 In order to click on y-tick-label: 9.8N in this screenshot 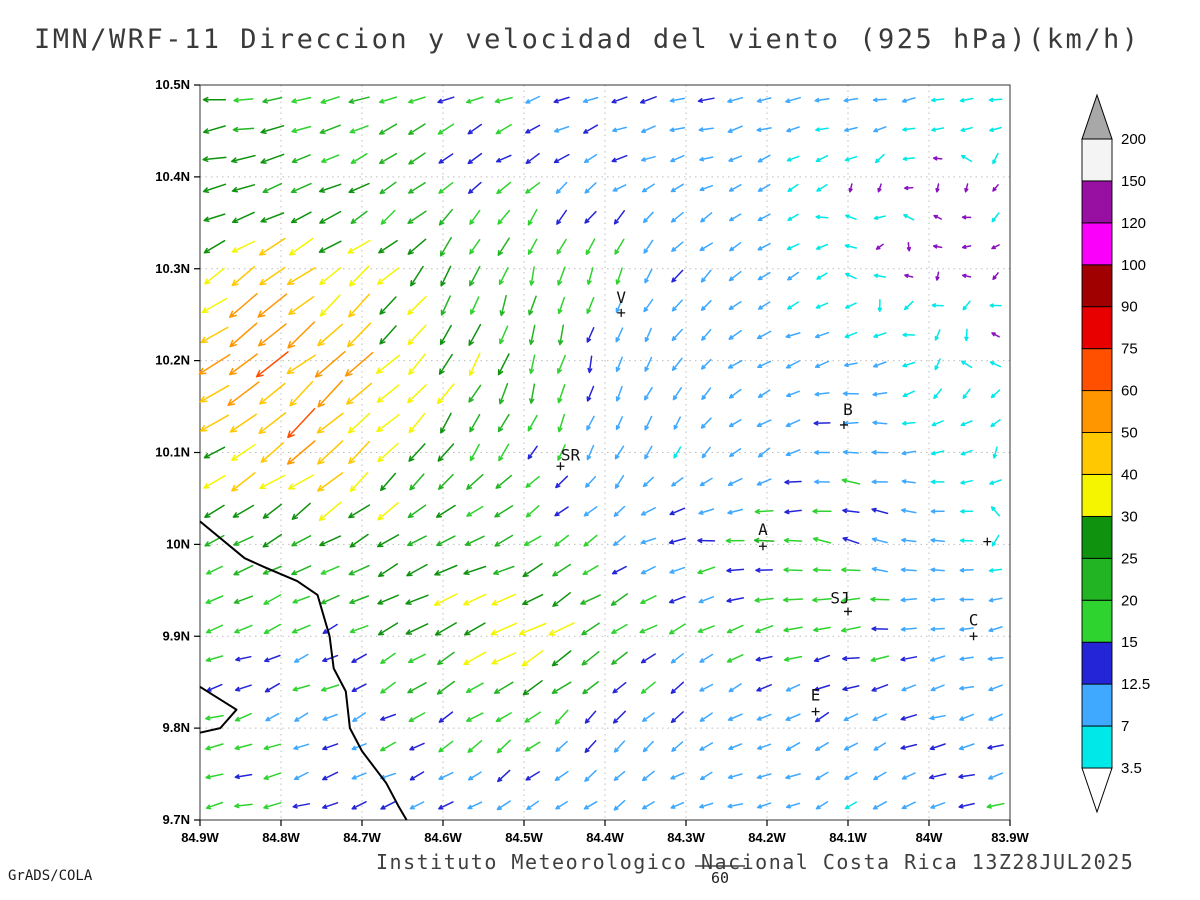, I will do `click(176, 727)`.